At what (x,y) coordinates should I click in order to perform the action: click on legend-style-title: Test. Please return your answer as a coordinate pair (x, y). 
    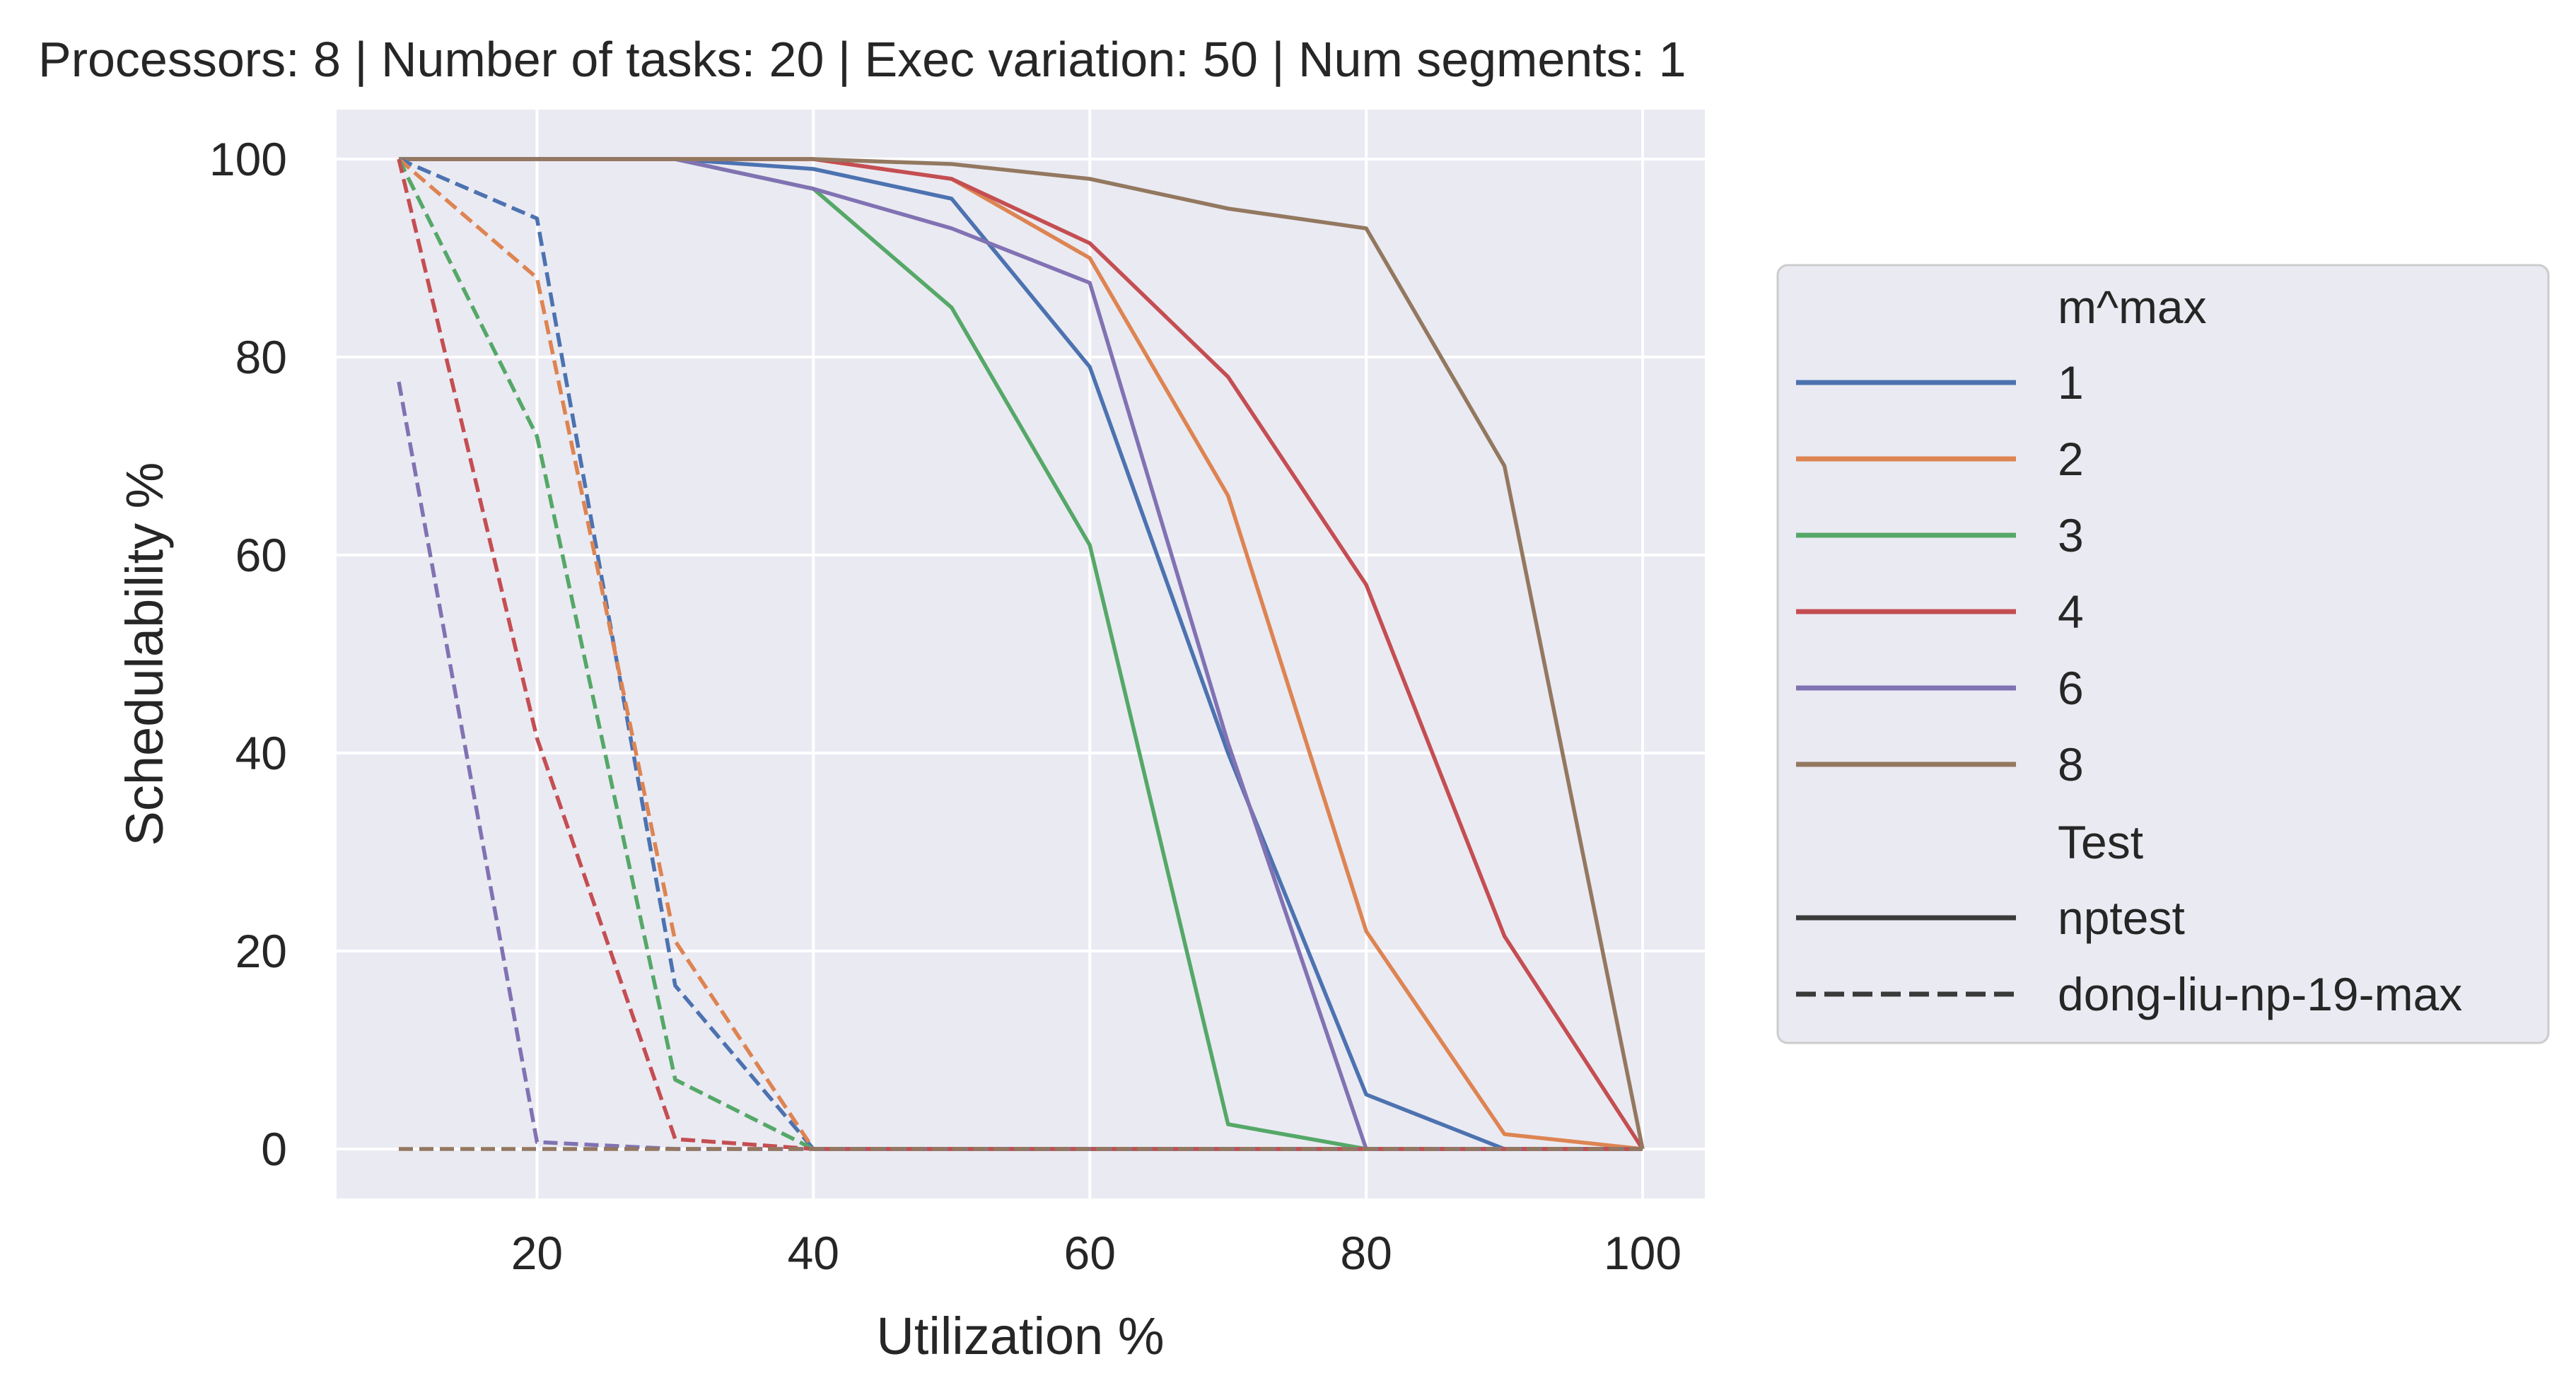
    Looking at the image, I should click on (2100, 842).